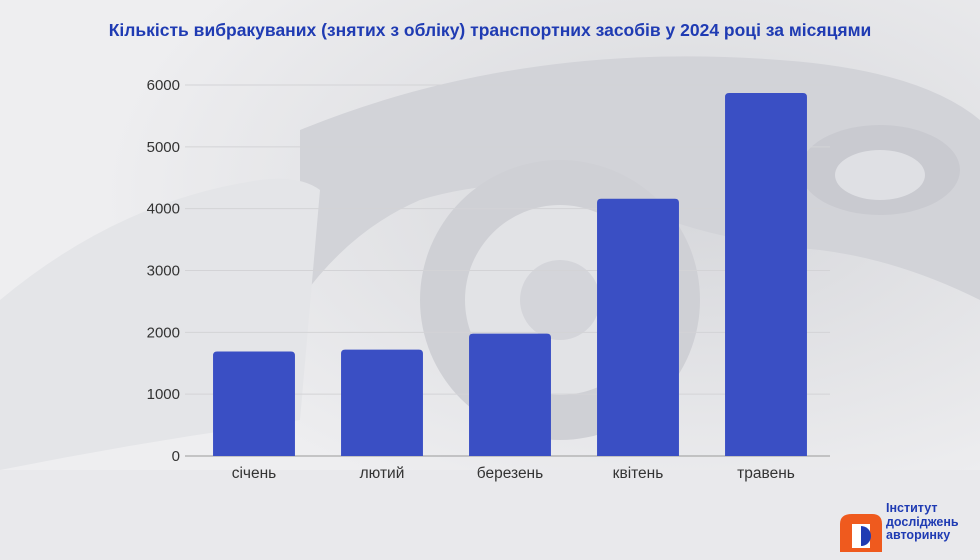 The width and height of the screenshot is (980, 560). What do you see at coordinates (163, 271) in the screenshot?
I see `y-tick-label: 3000` at bounding box center [163, 271].